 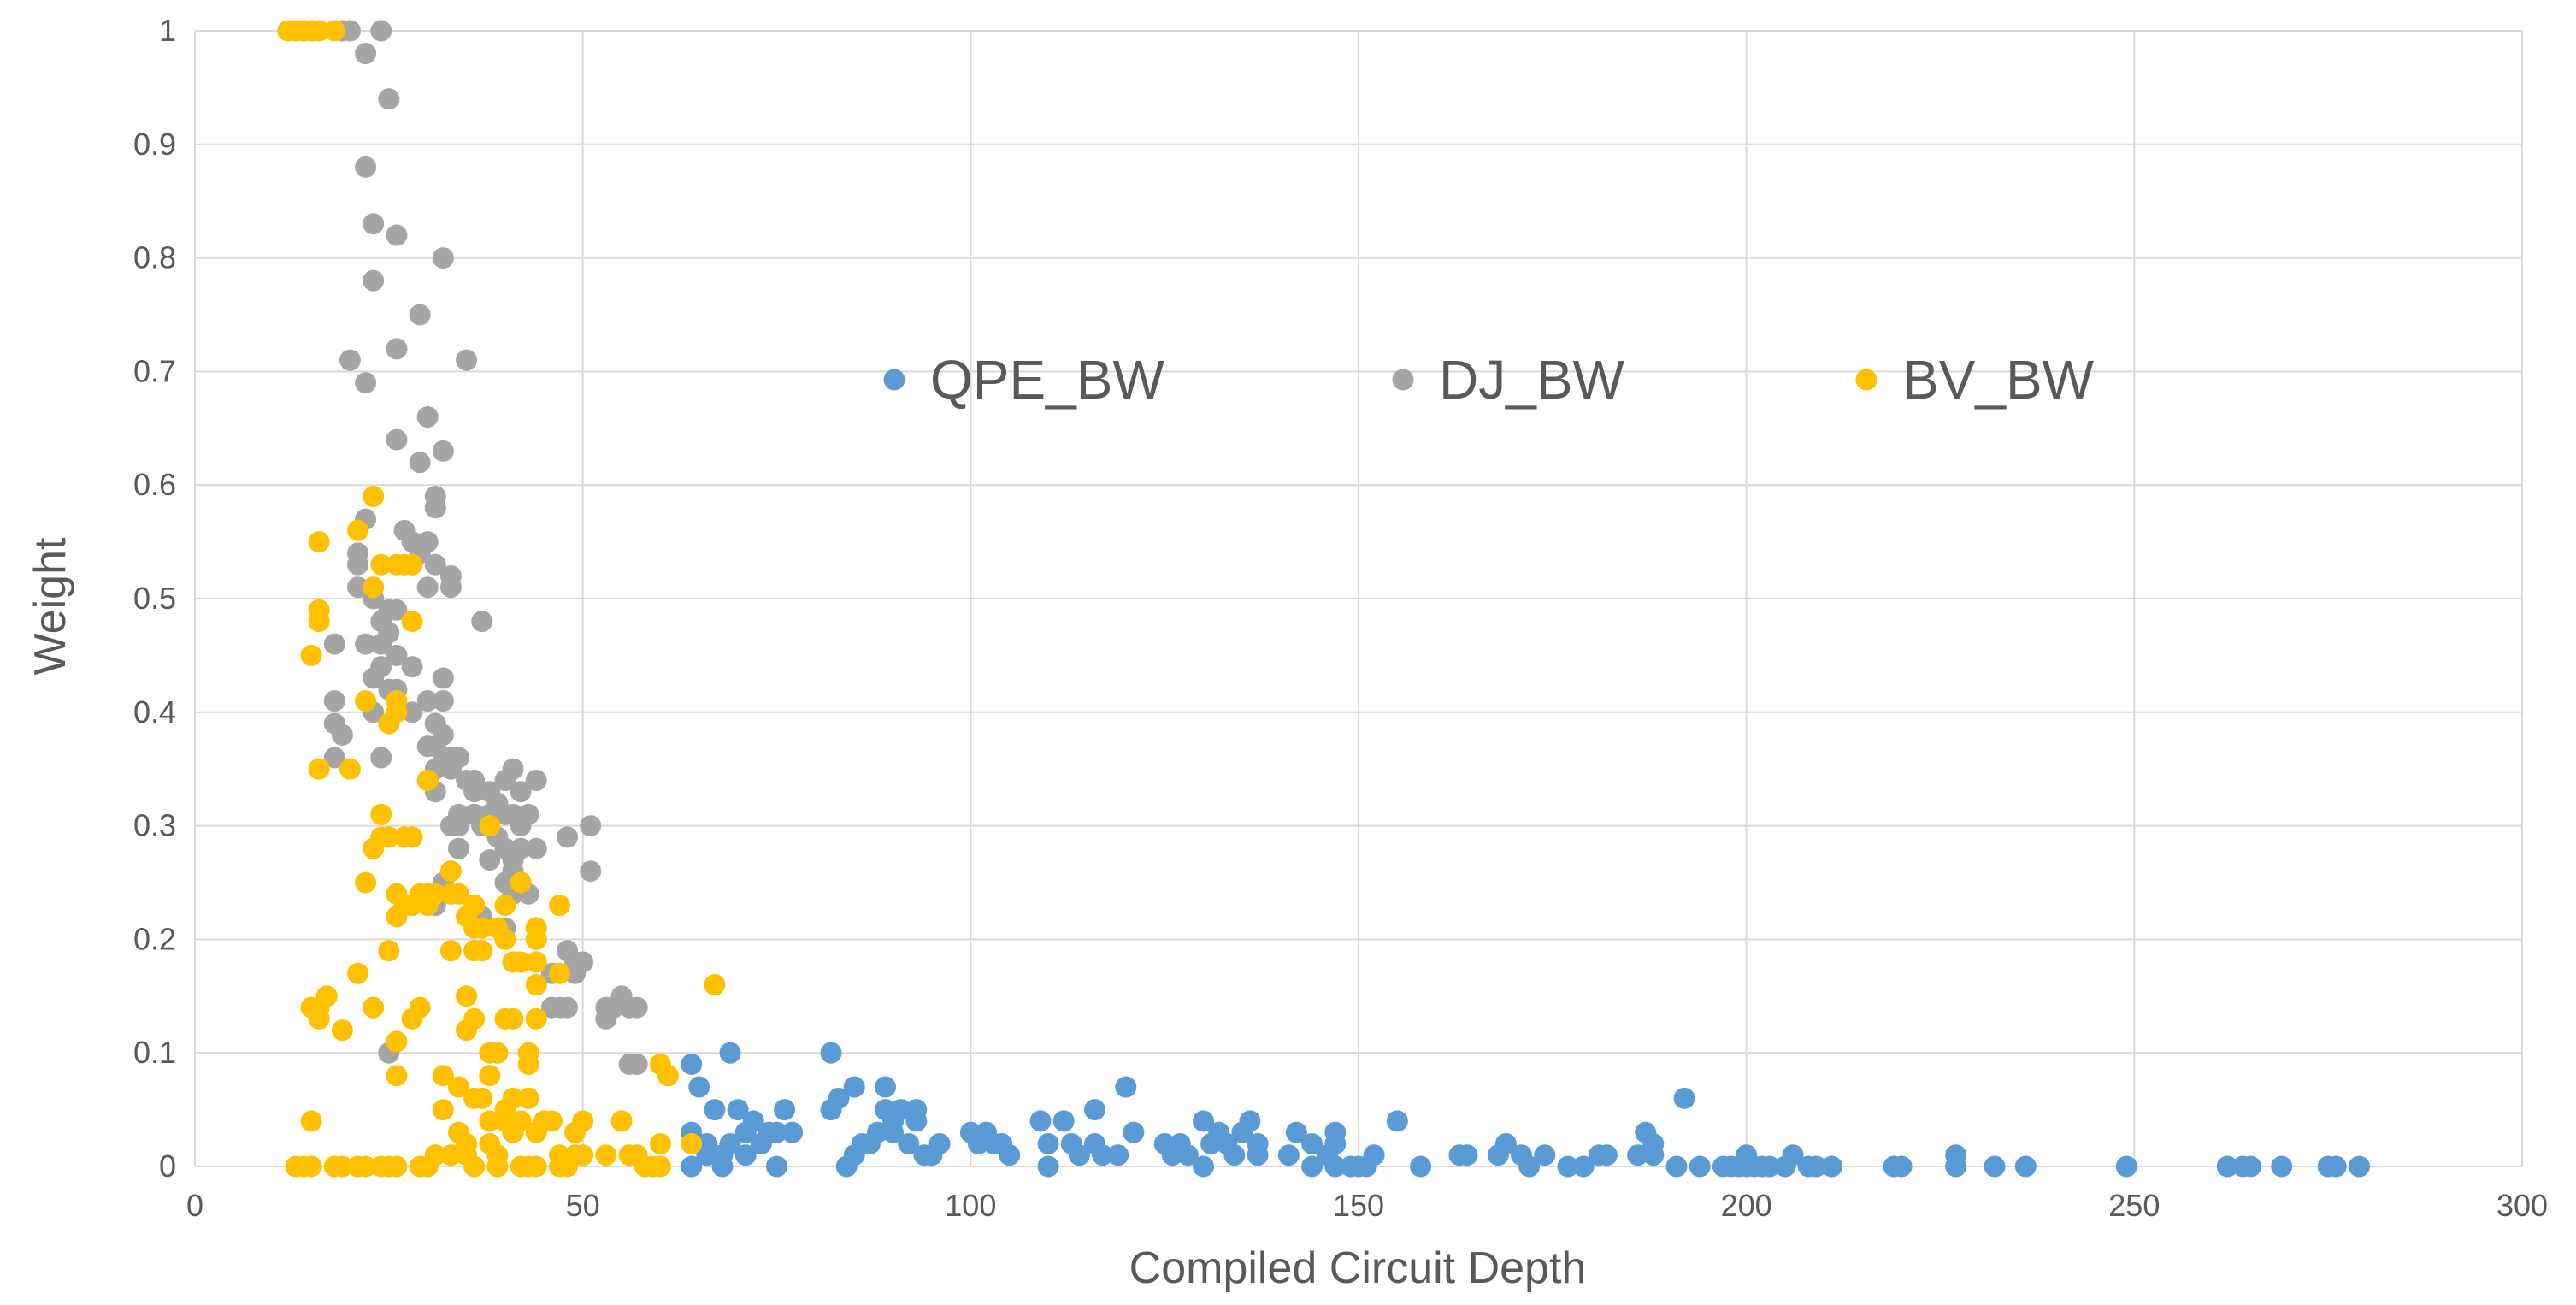 What do you see at coordinates (167, 30) in the screenshot?
I see `y-tick-label: 1` at bounding box center [167, 30].